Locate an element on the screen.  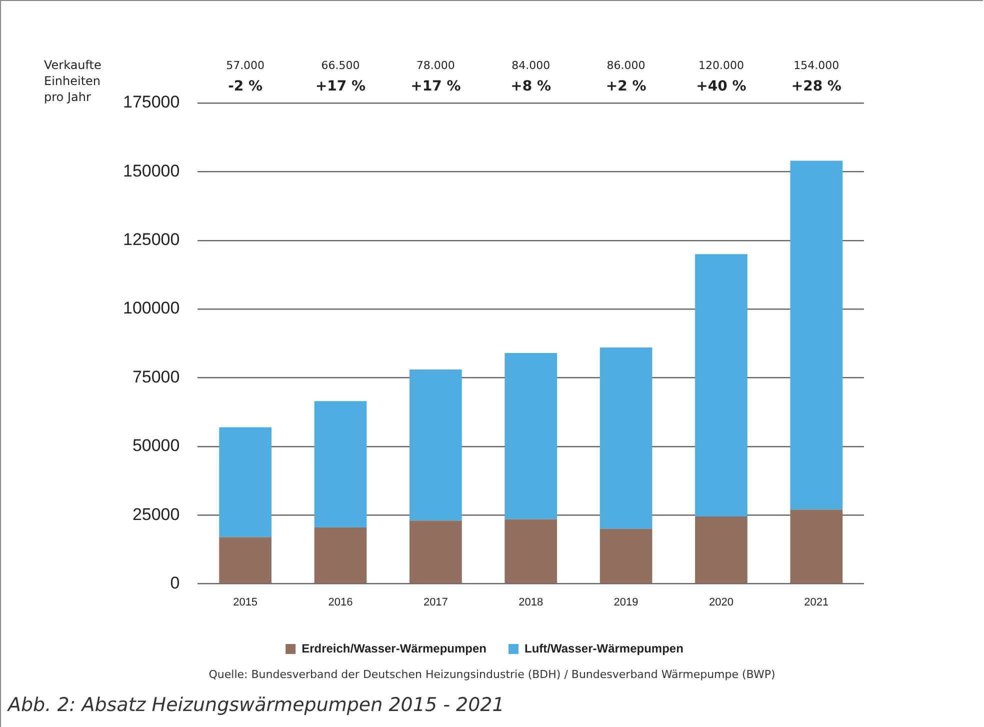
text: 120.000 is located at coordinates (721, 65).